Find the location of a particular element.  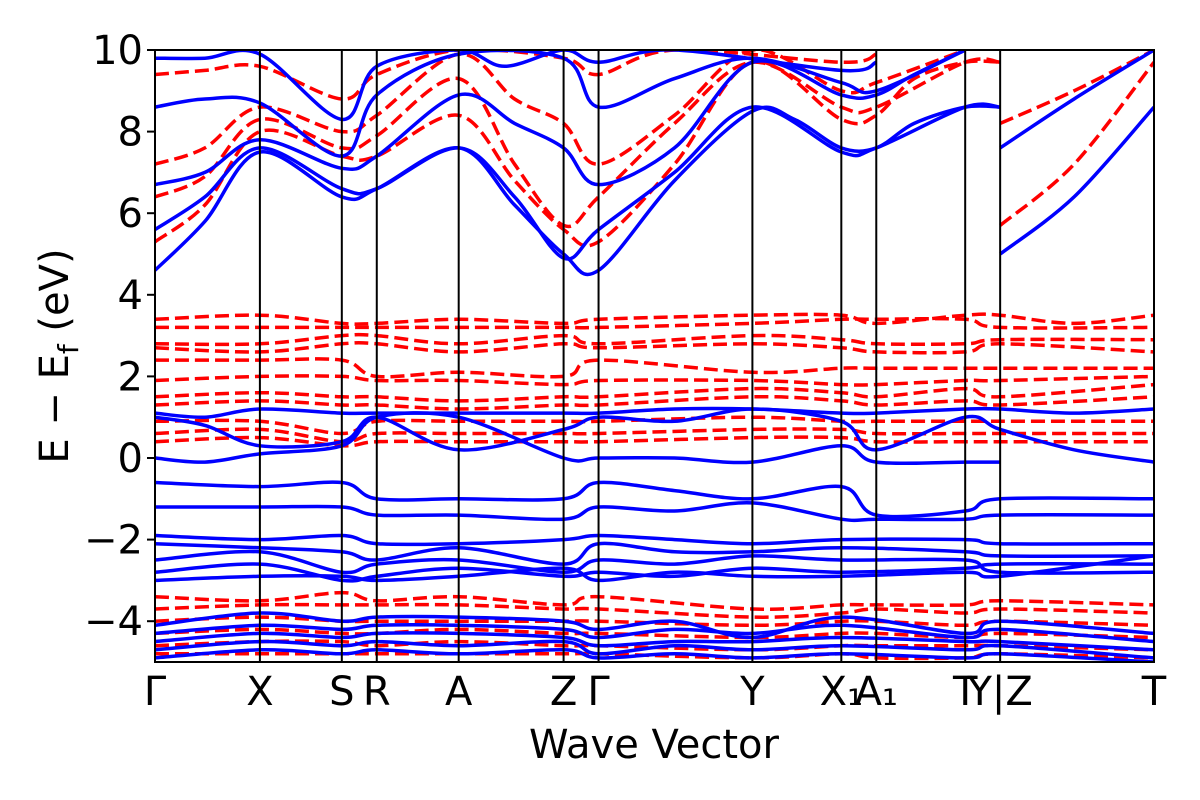

x-tick-label: X₁ is located at coordinates (841, 692).